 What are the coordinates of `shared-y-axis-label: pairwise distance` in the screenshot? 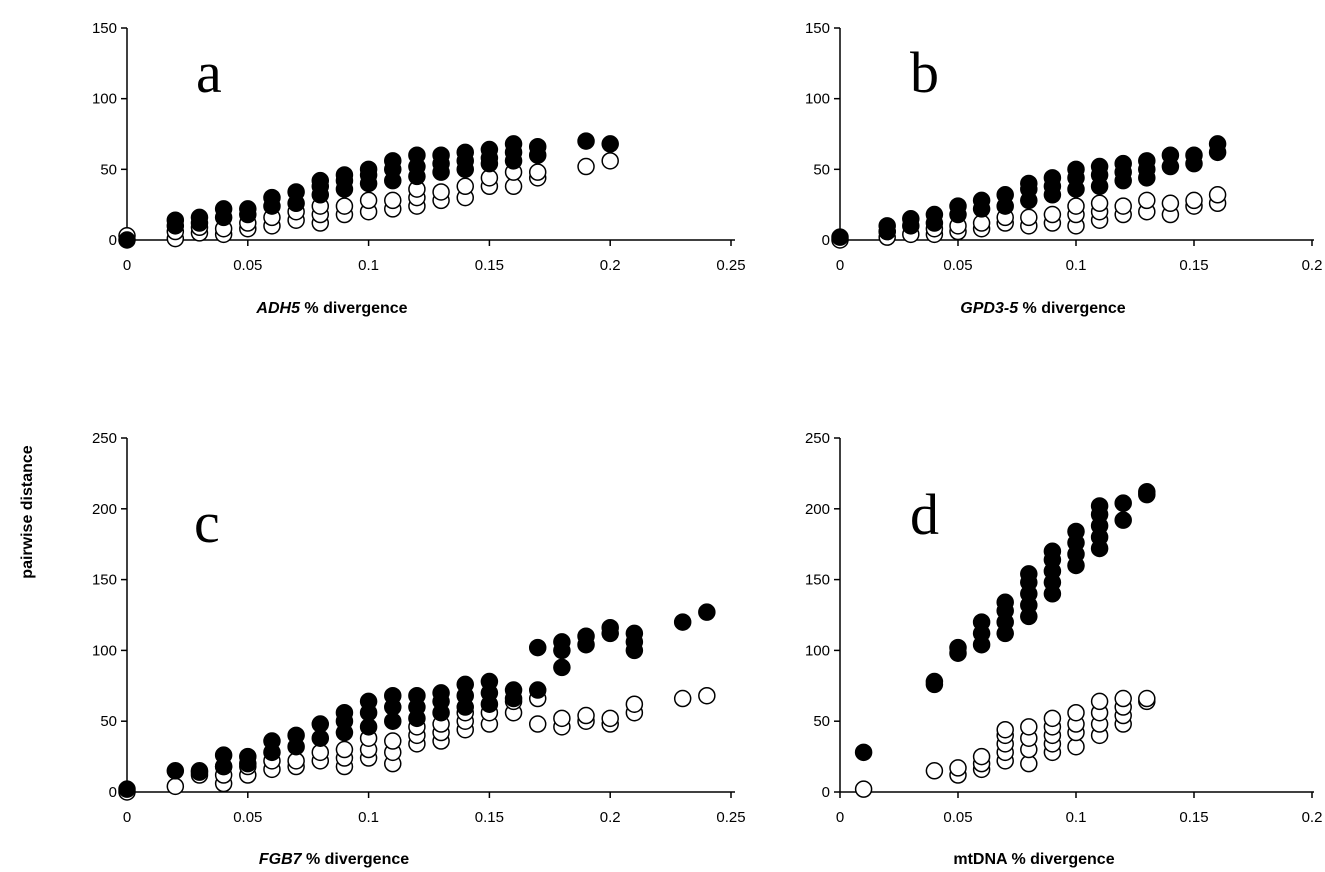 It's located at (27, 511).